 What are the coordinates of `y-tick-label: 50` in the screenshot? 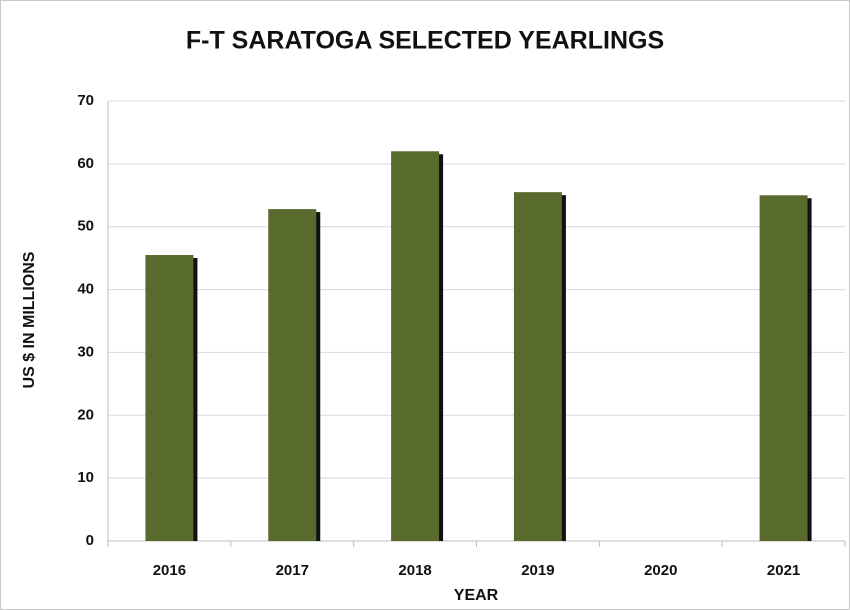 It's located at (85, 226).